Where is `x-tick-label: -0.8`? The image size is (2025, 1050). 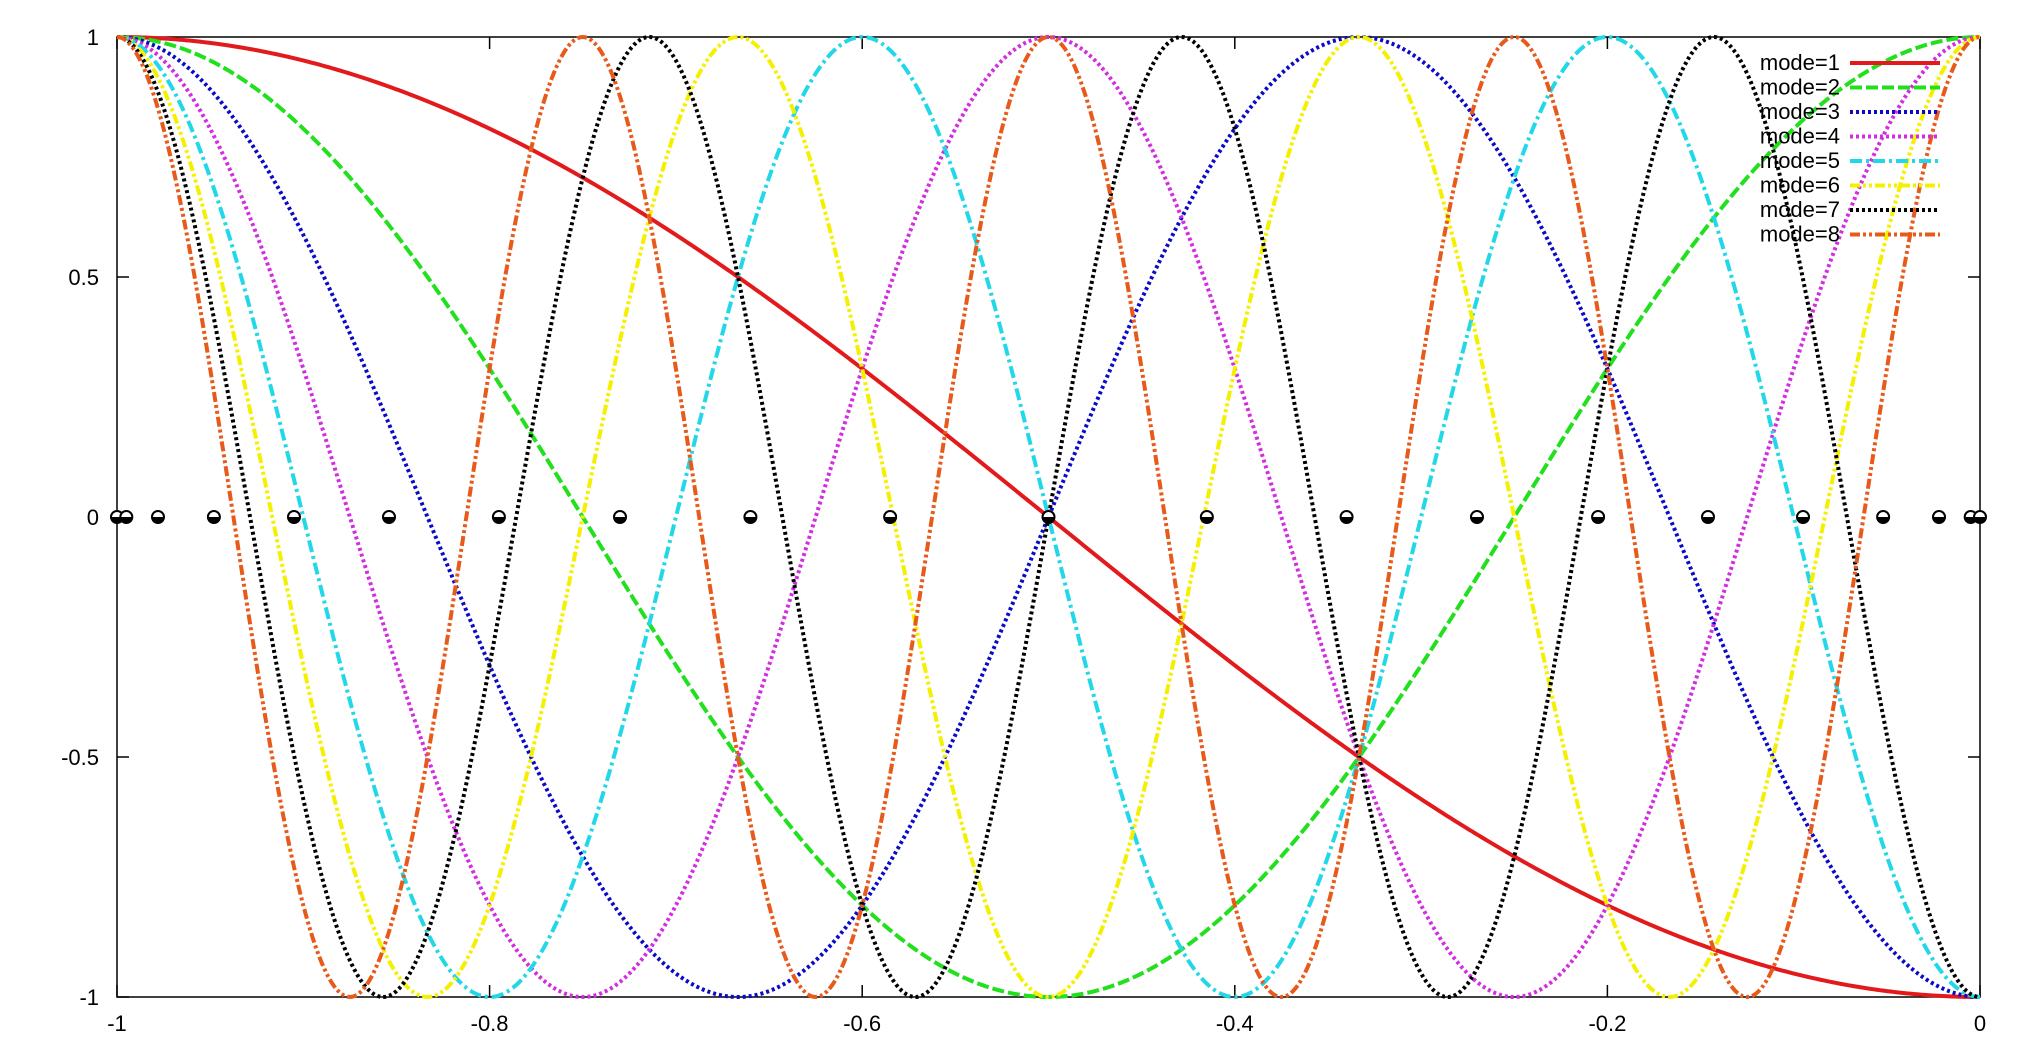 x-tick-label: -0.8 is located at coordinates (490, 1023).